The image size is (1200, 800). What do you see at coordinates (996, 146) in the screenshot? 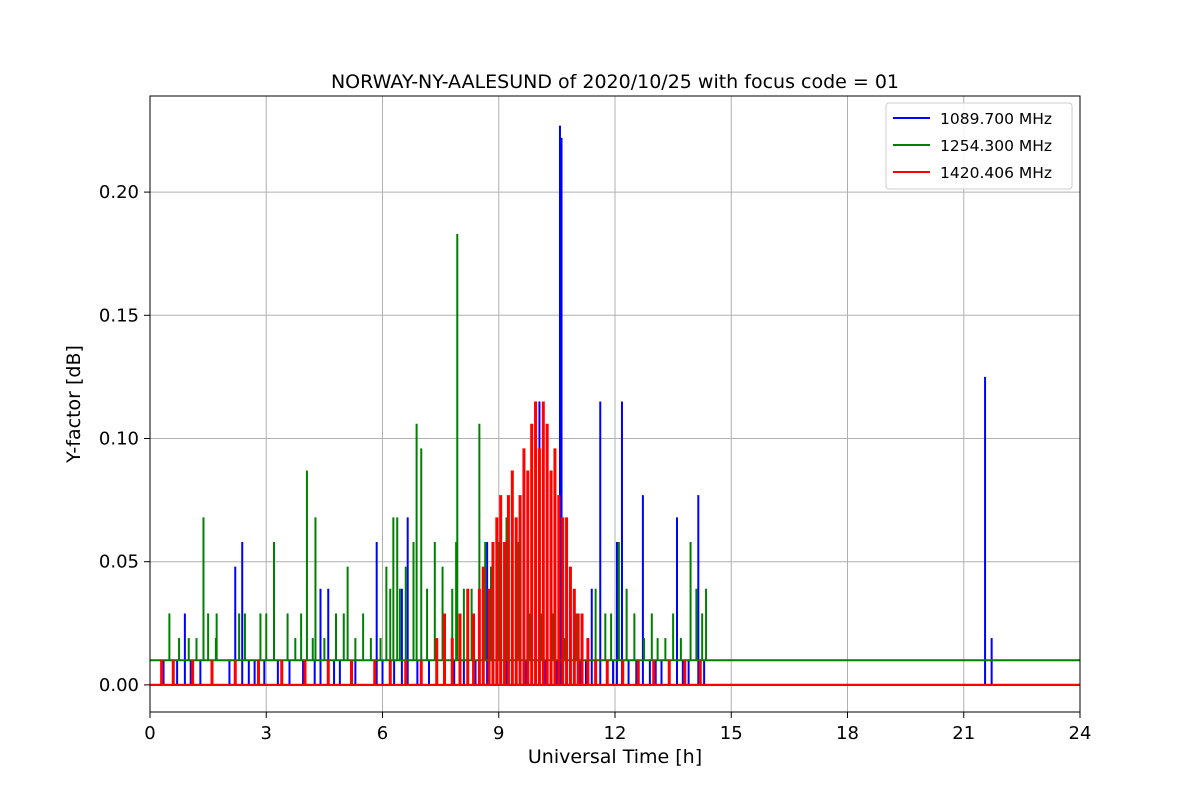
I see `legend-label-1254: 1254.300 MHz` at bounding box center [996, 146].